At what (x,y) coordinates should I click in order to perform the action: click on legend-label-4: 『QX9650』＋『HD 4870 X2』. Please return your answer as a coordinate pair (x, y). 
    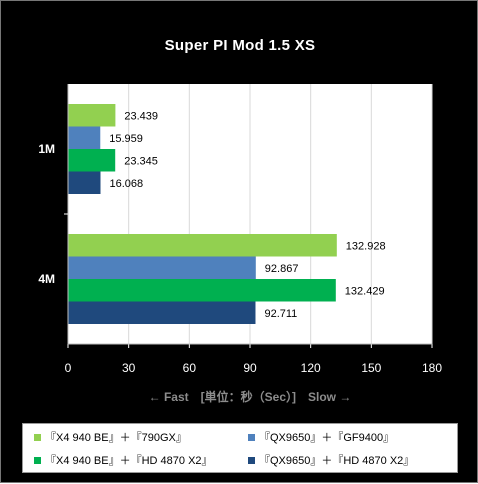
    Looking at the image, I should click on (337, 461).